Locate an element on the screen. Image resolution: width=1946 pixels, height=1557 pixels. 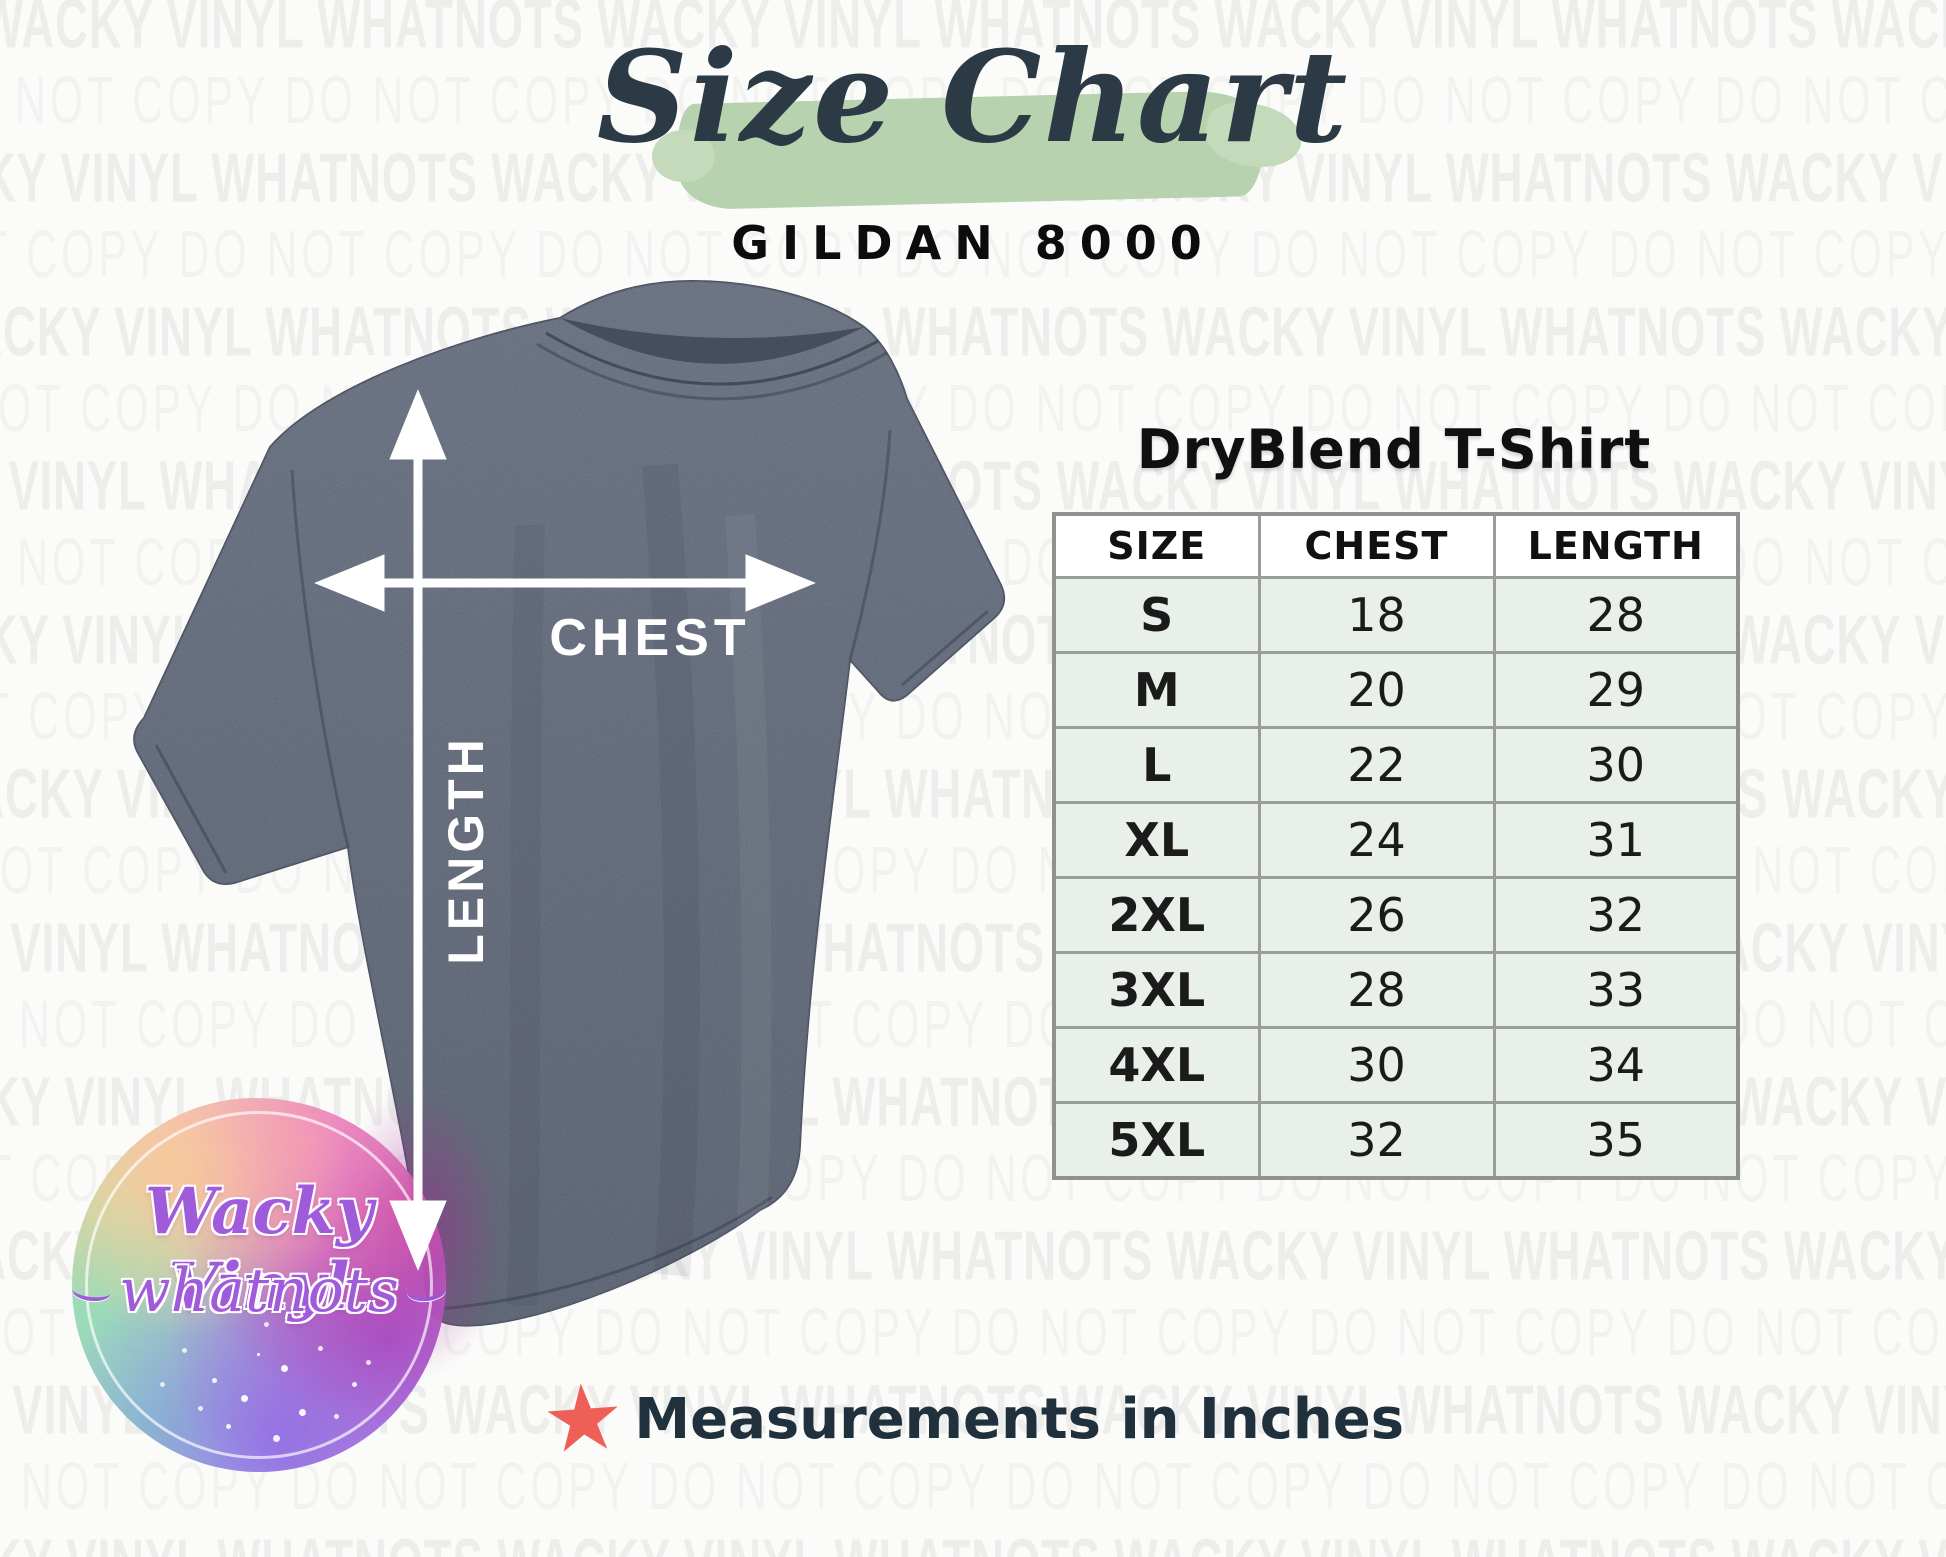
glitter-sparkles is located at coordinates (258, 1354).